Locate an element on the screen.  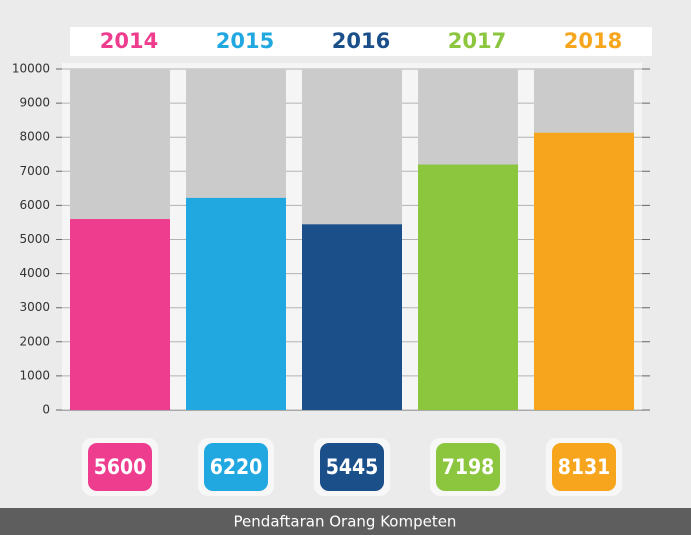
data-label: 7198 is located at coordinates (468, 467).